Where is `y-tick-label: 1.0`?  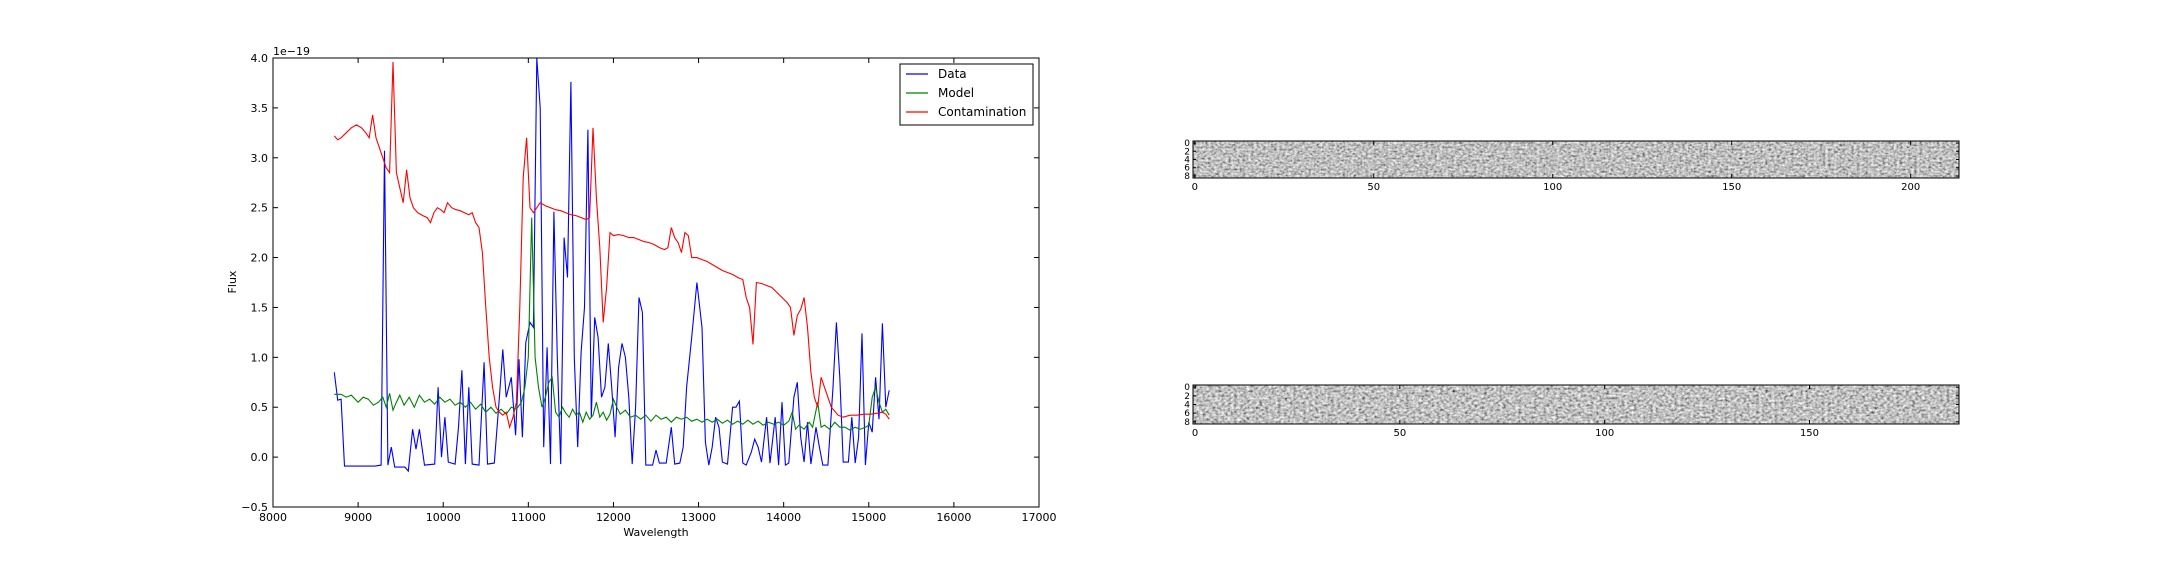 y-tick-label: 1.0 is located at coordinates (260, 357).